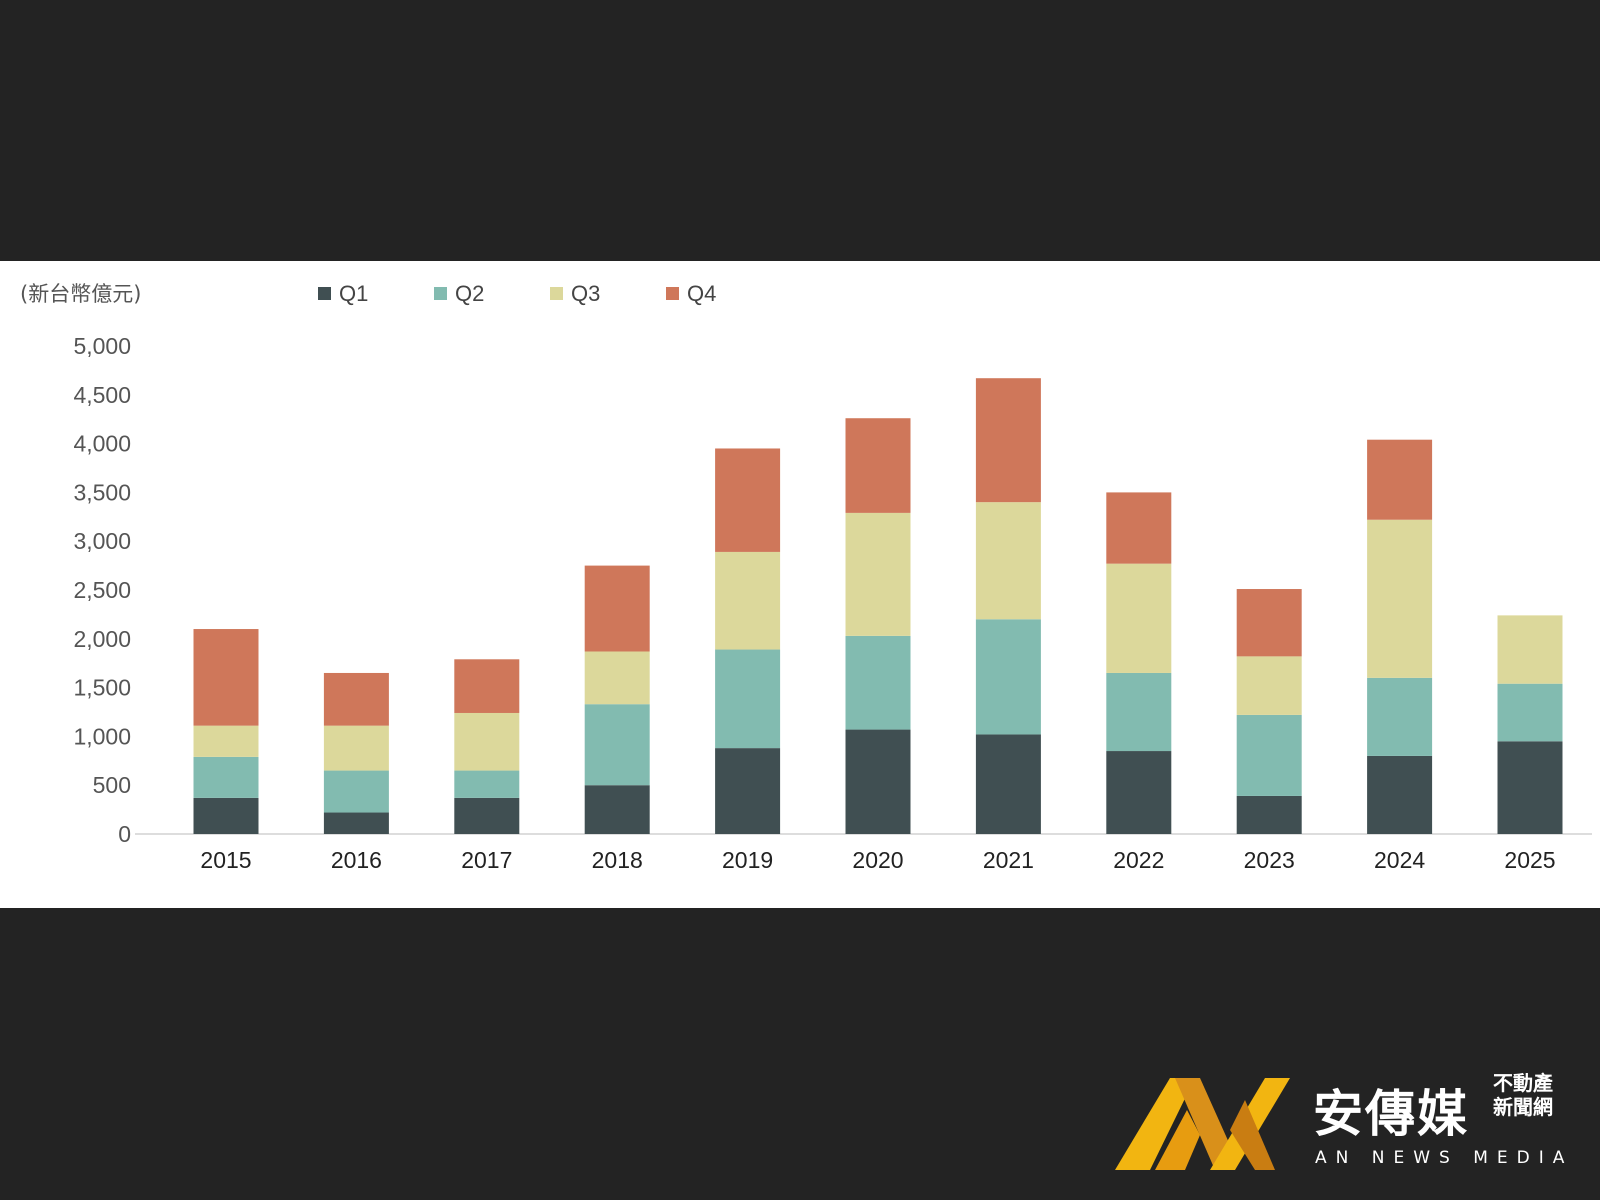  Describe the element at coordinates (356, 748) in the screenshot. I see `bar-2016-q3` at that location.